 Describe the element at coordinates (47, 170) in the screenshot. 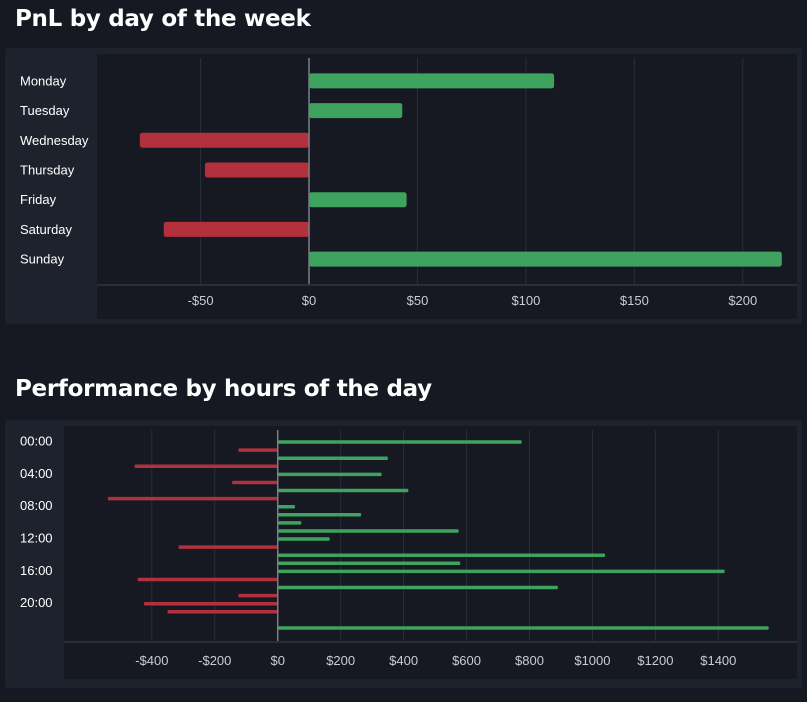

I see `y-tick-label: Thursday` at that location.